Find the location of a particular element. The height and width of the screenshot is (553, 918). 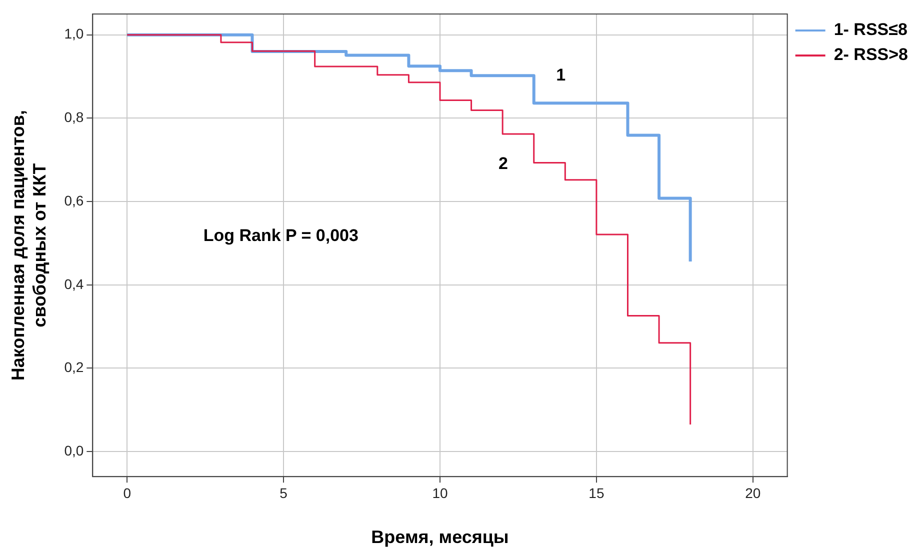

x-tick-label: 15 is located at coordinates (596, 492).